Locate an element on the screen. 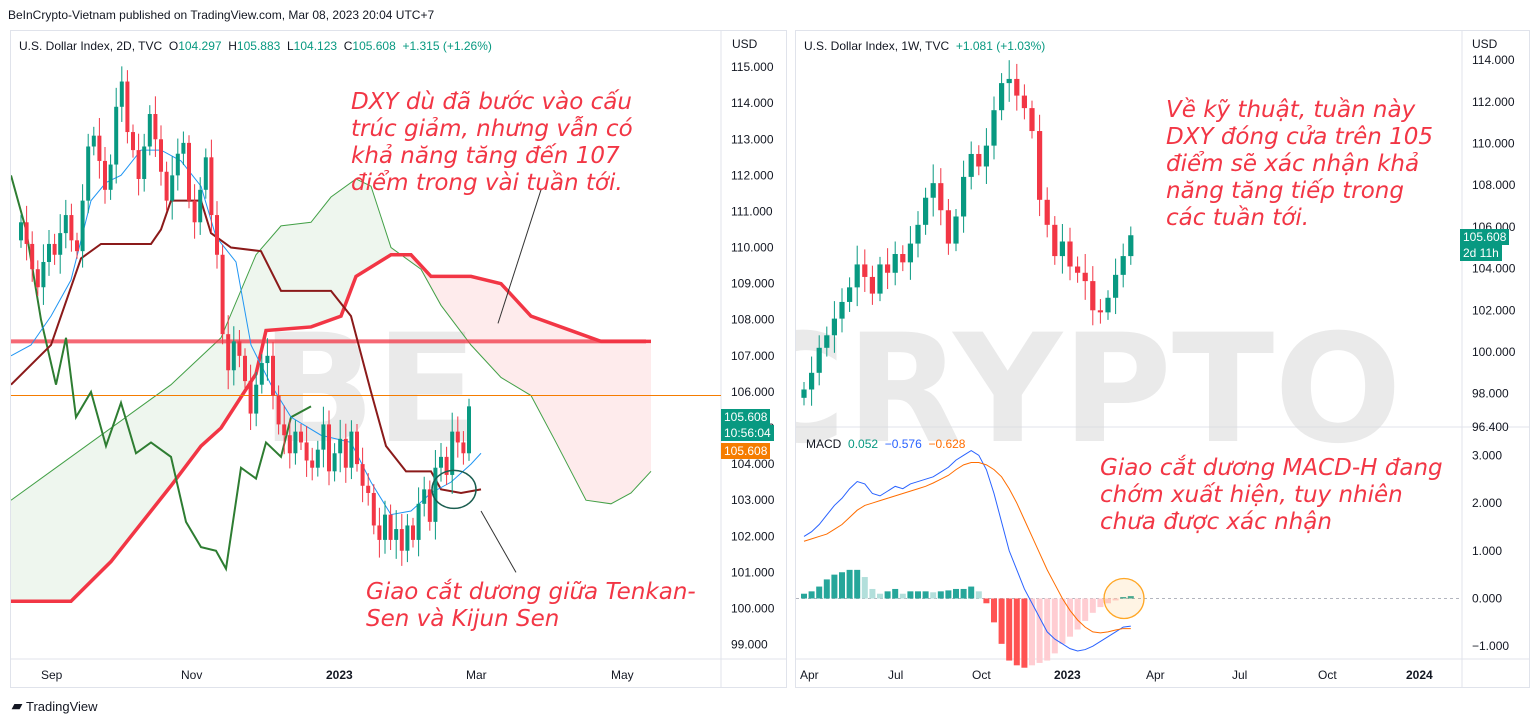 Image resolution: width=1540 pixels, height=726 pixels. right-countdown: 2d 11h is located at coordinates (1481, 253).